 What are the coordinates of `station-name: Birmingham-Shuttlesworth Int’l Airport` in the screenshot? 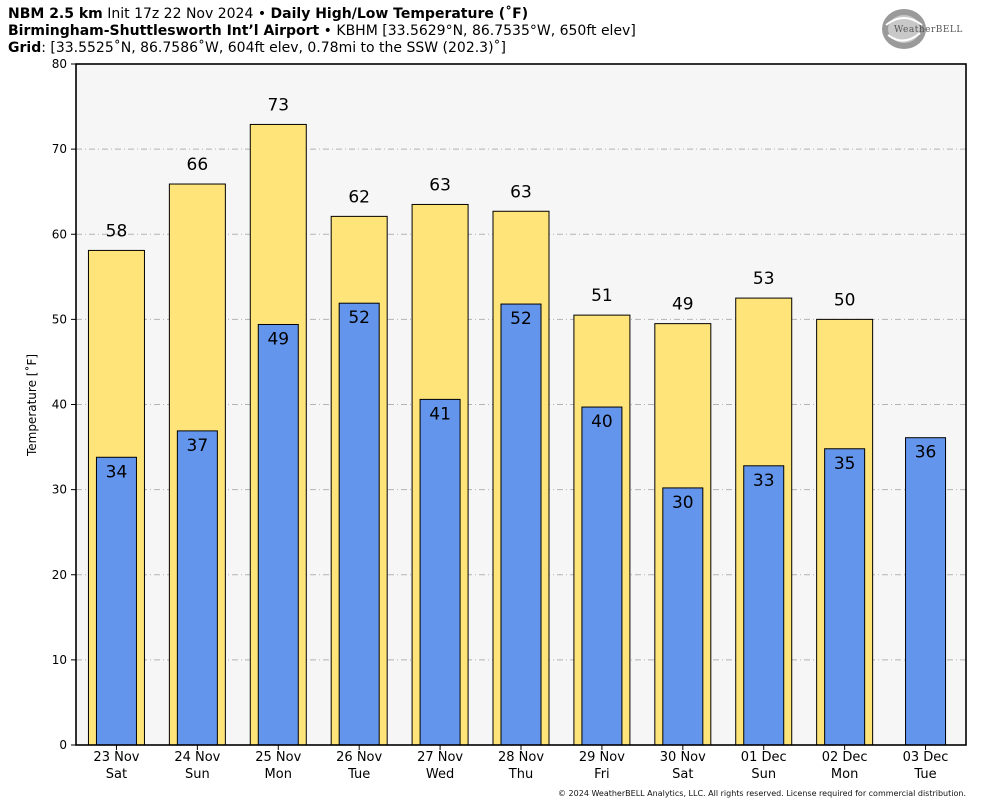 It's located at (164, 31).